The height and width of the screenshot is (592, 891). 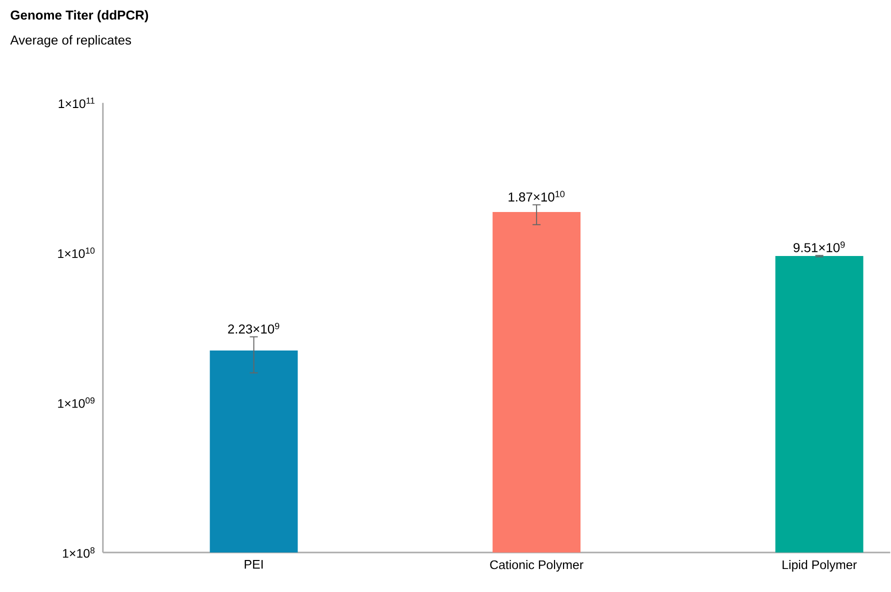 I want to click on data-label: 2.23×10$^{9}$, so click(x=254, y=328).